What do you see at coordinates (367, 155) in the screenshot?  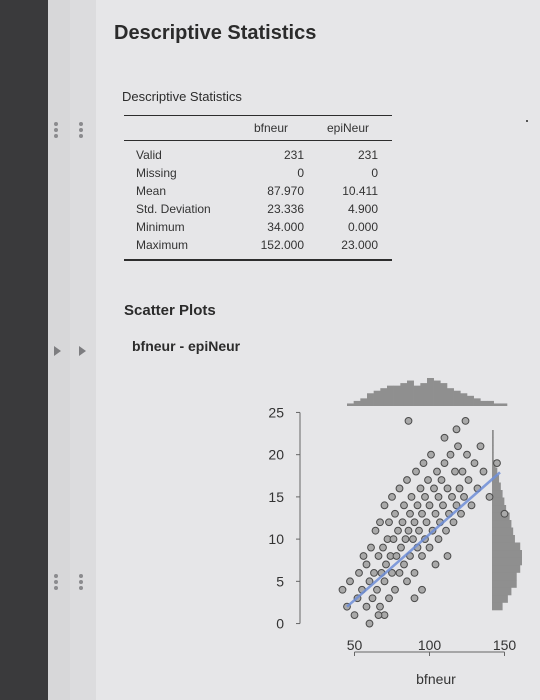 I see `cell-epineur: 231` at bounding box center [367, 155].